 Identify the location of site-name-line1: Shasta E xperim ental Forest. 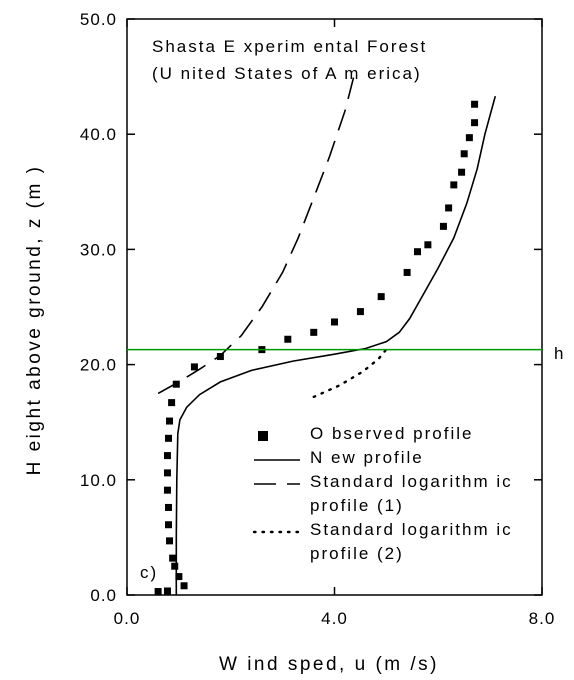
(289, 46).